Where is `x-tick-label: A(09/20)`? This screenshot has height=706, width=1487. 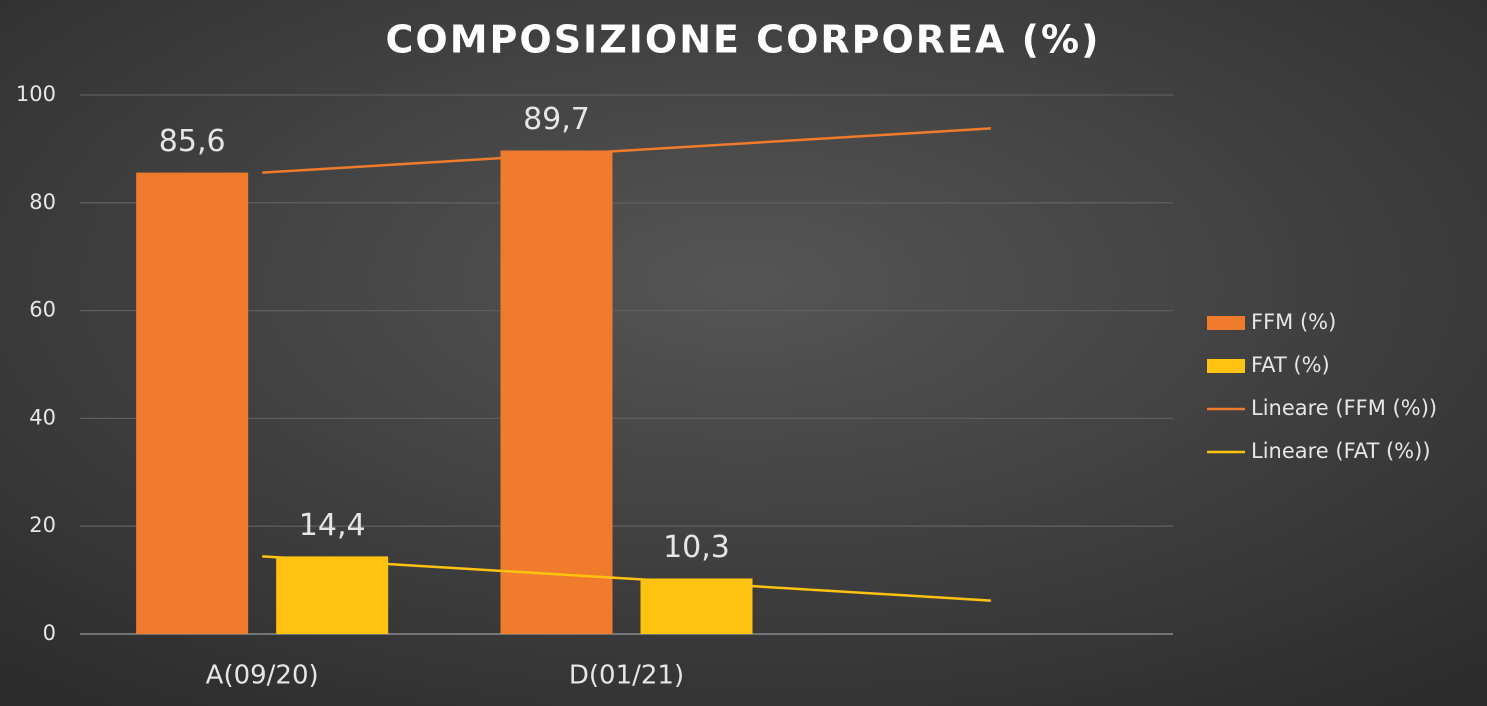 x-tick-label: A(09/20) is located at coordinates (262, 676).